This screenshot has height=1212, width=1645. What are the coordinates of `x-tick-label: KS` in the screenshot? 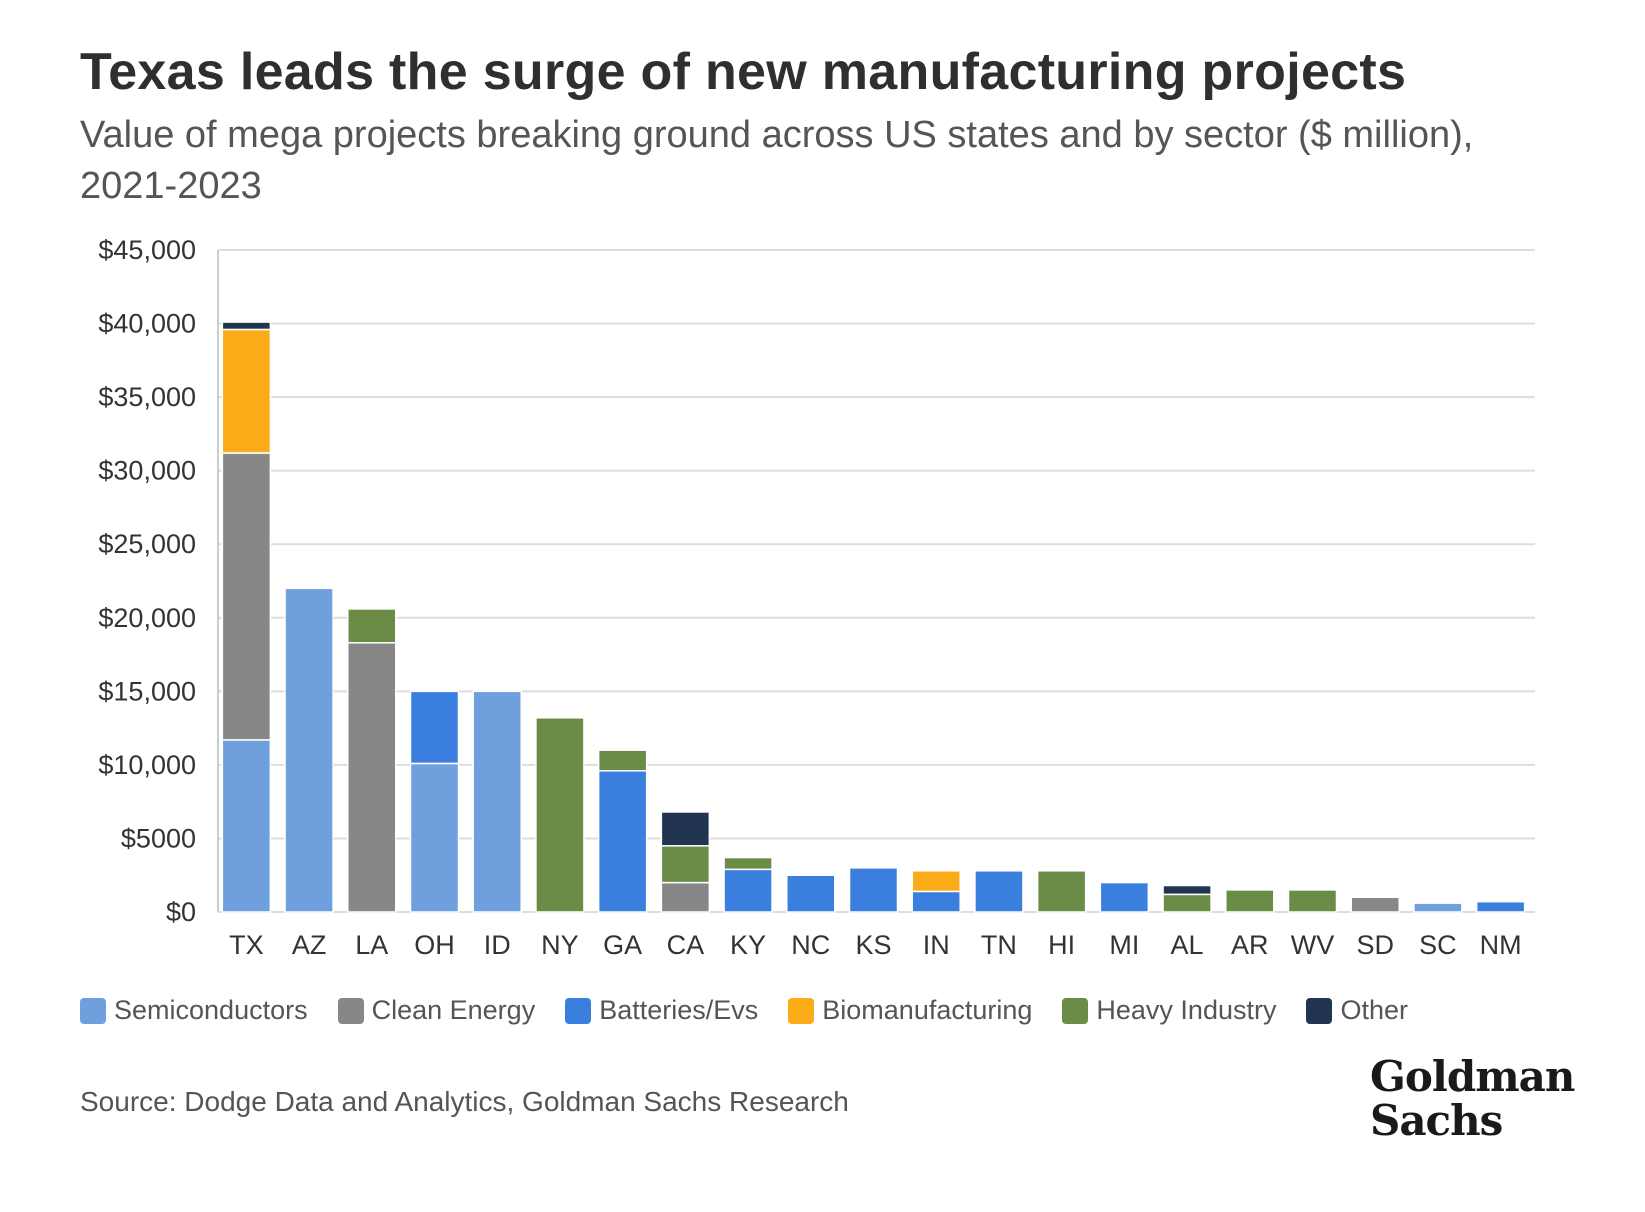 It's located at (873, 945).